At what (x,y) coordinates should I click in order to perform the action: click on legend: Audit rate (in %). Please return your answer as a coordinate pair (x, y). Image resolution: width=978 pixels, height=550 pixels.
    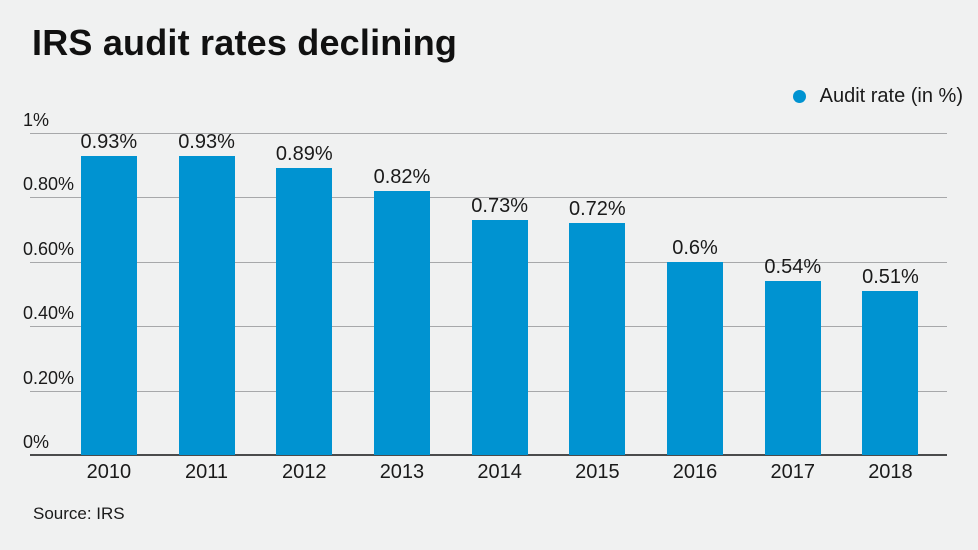
    Looking at the image, I should click on (877, 96).